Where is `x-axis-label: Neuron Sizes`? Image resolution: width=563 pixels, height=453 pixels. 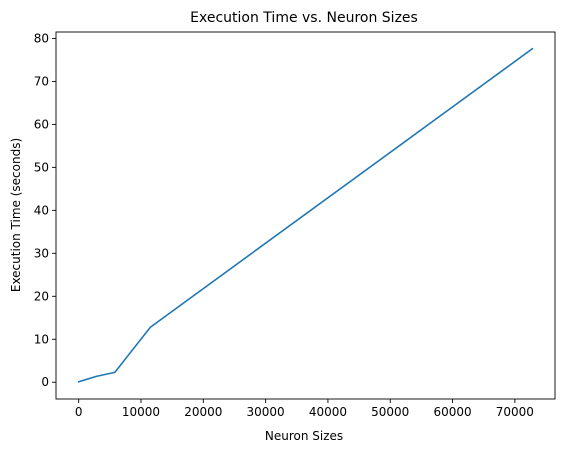
x-axis-label: Neuron Sizes is located at coordinates (304, 436).